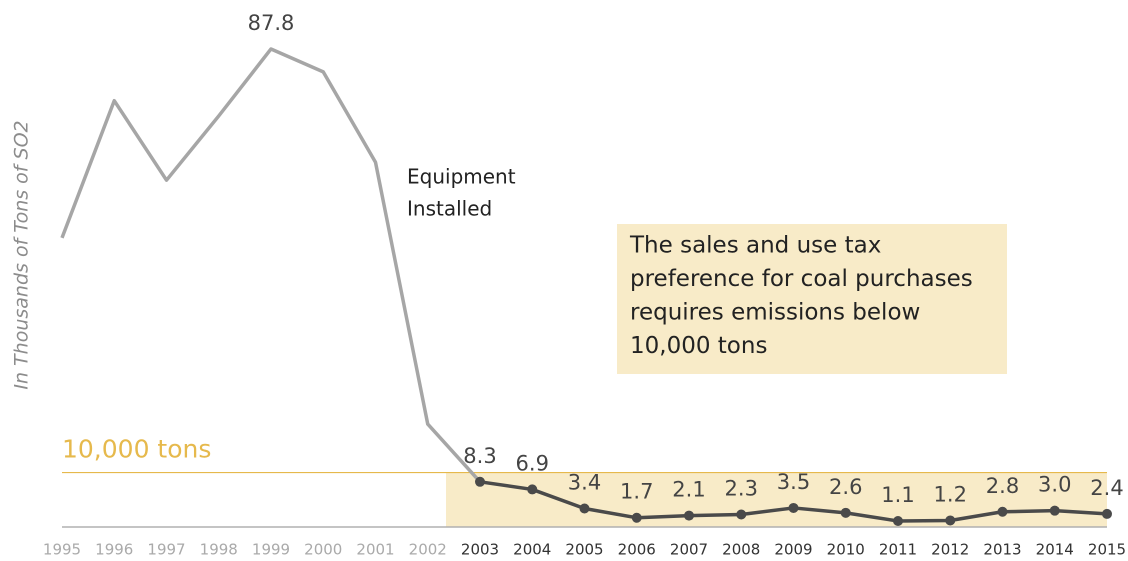  What do you see at coordinates (271, 23) in the screenshot?
I see `data-label: 87.8` at bounding box center [271, 23].